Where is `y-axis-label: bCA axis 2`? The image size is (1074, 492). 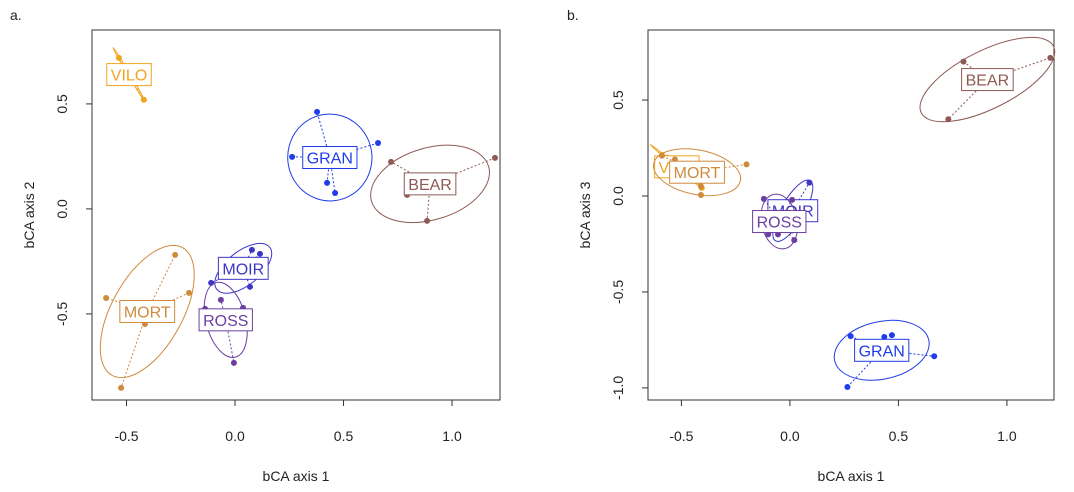 y-axis-label: bCA axis 2 is located at coordinates (29, 214).